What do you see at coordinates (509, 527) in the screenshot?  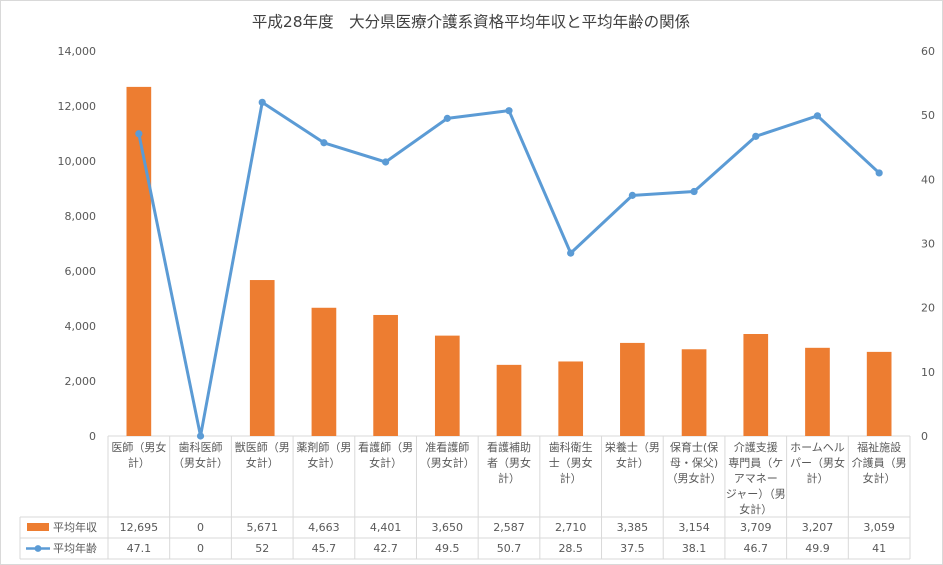 I see `data-label-bar: 2,587` at bounding box center [509, 527].